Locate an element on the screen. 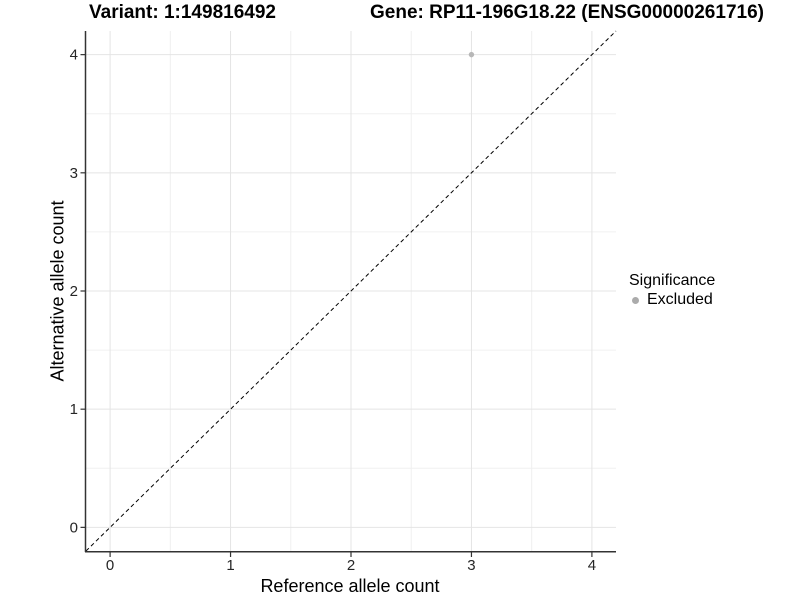  x-tick-label: 0 is located at coordinates (110, 565).